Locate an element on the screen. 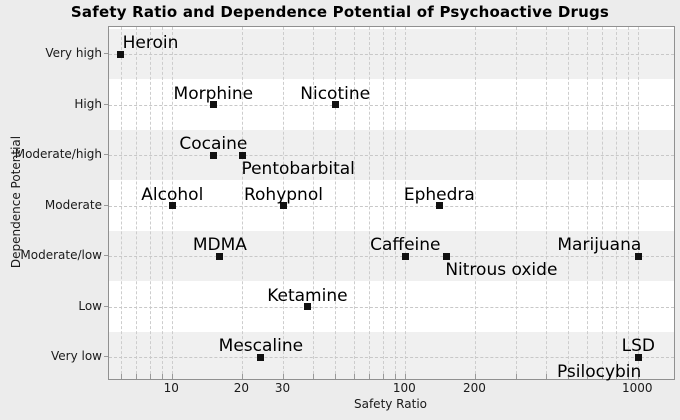 The height and width of the screenshot is (420, 680). point-label: MDMA is located at coordinates (219, 245).